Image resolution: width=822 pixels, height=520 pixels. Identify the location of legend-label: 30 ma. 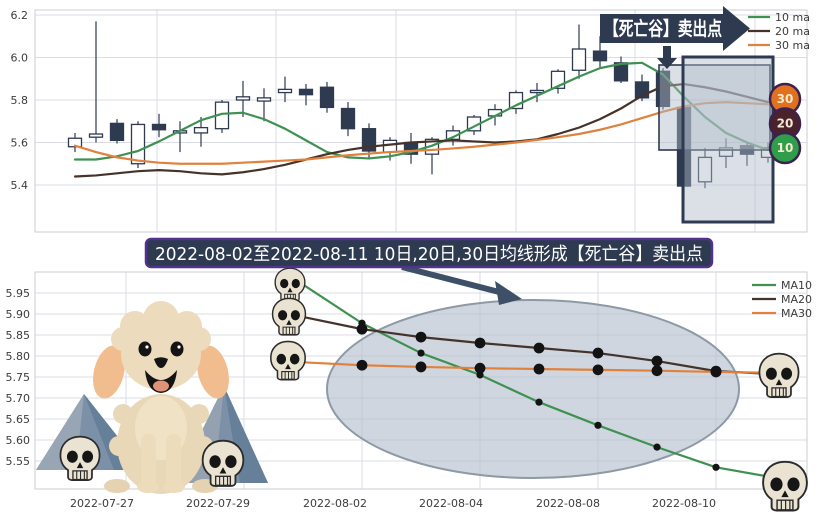
(792, 45).